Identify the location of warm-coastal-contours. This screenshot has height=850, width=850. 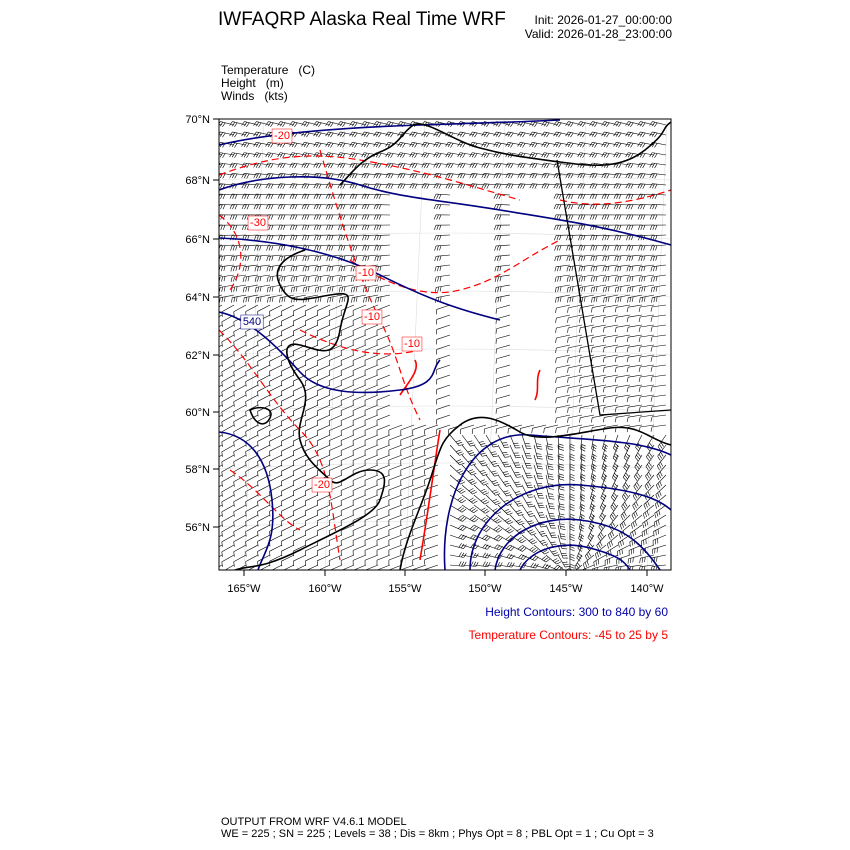
(470, 460).